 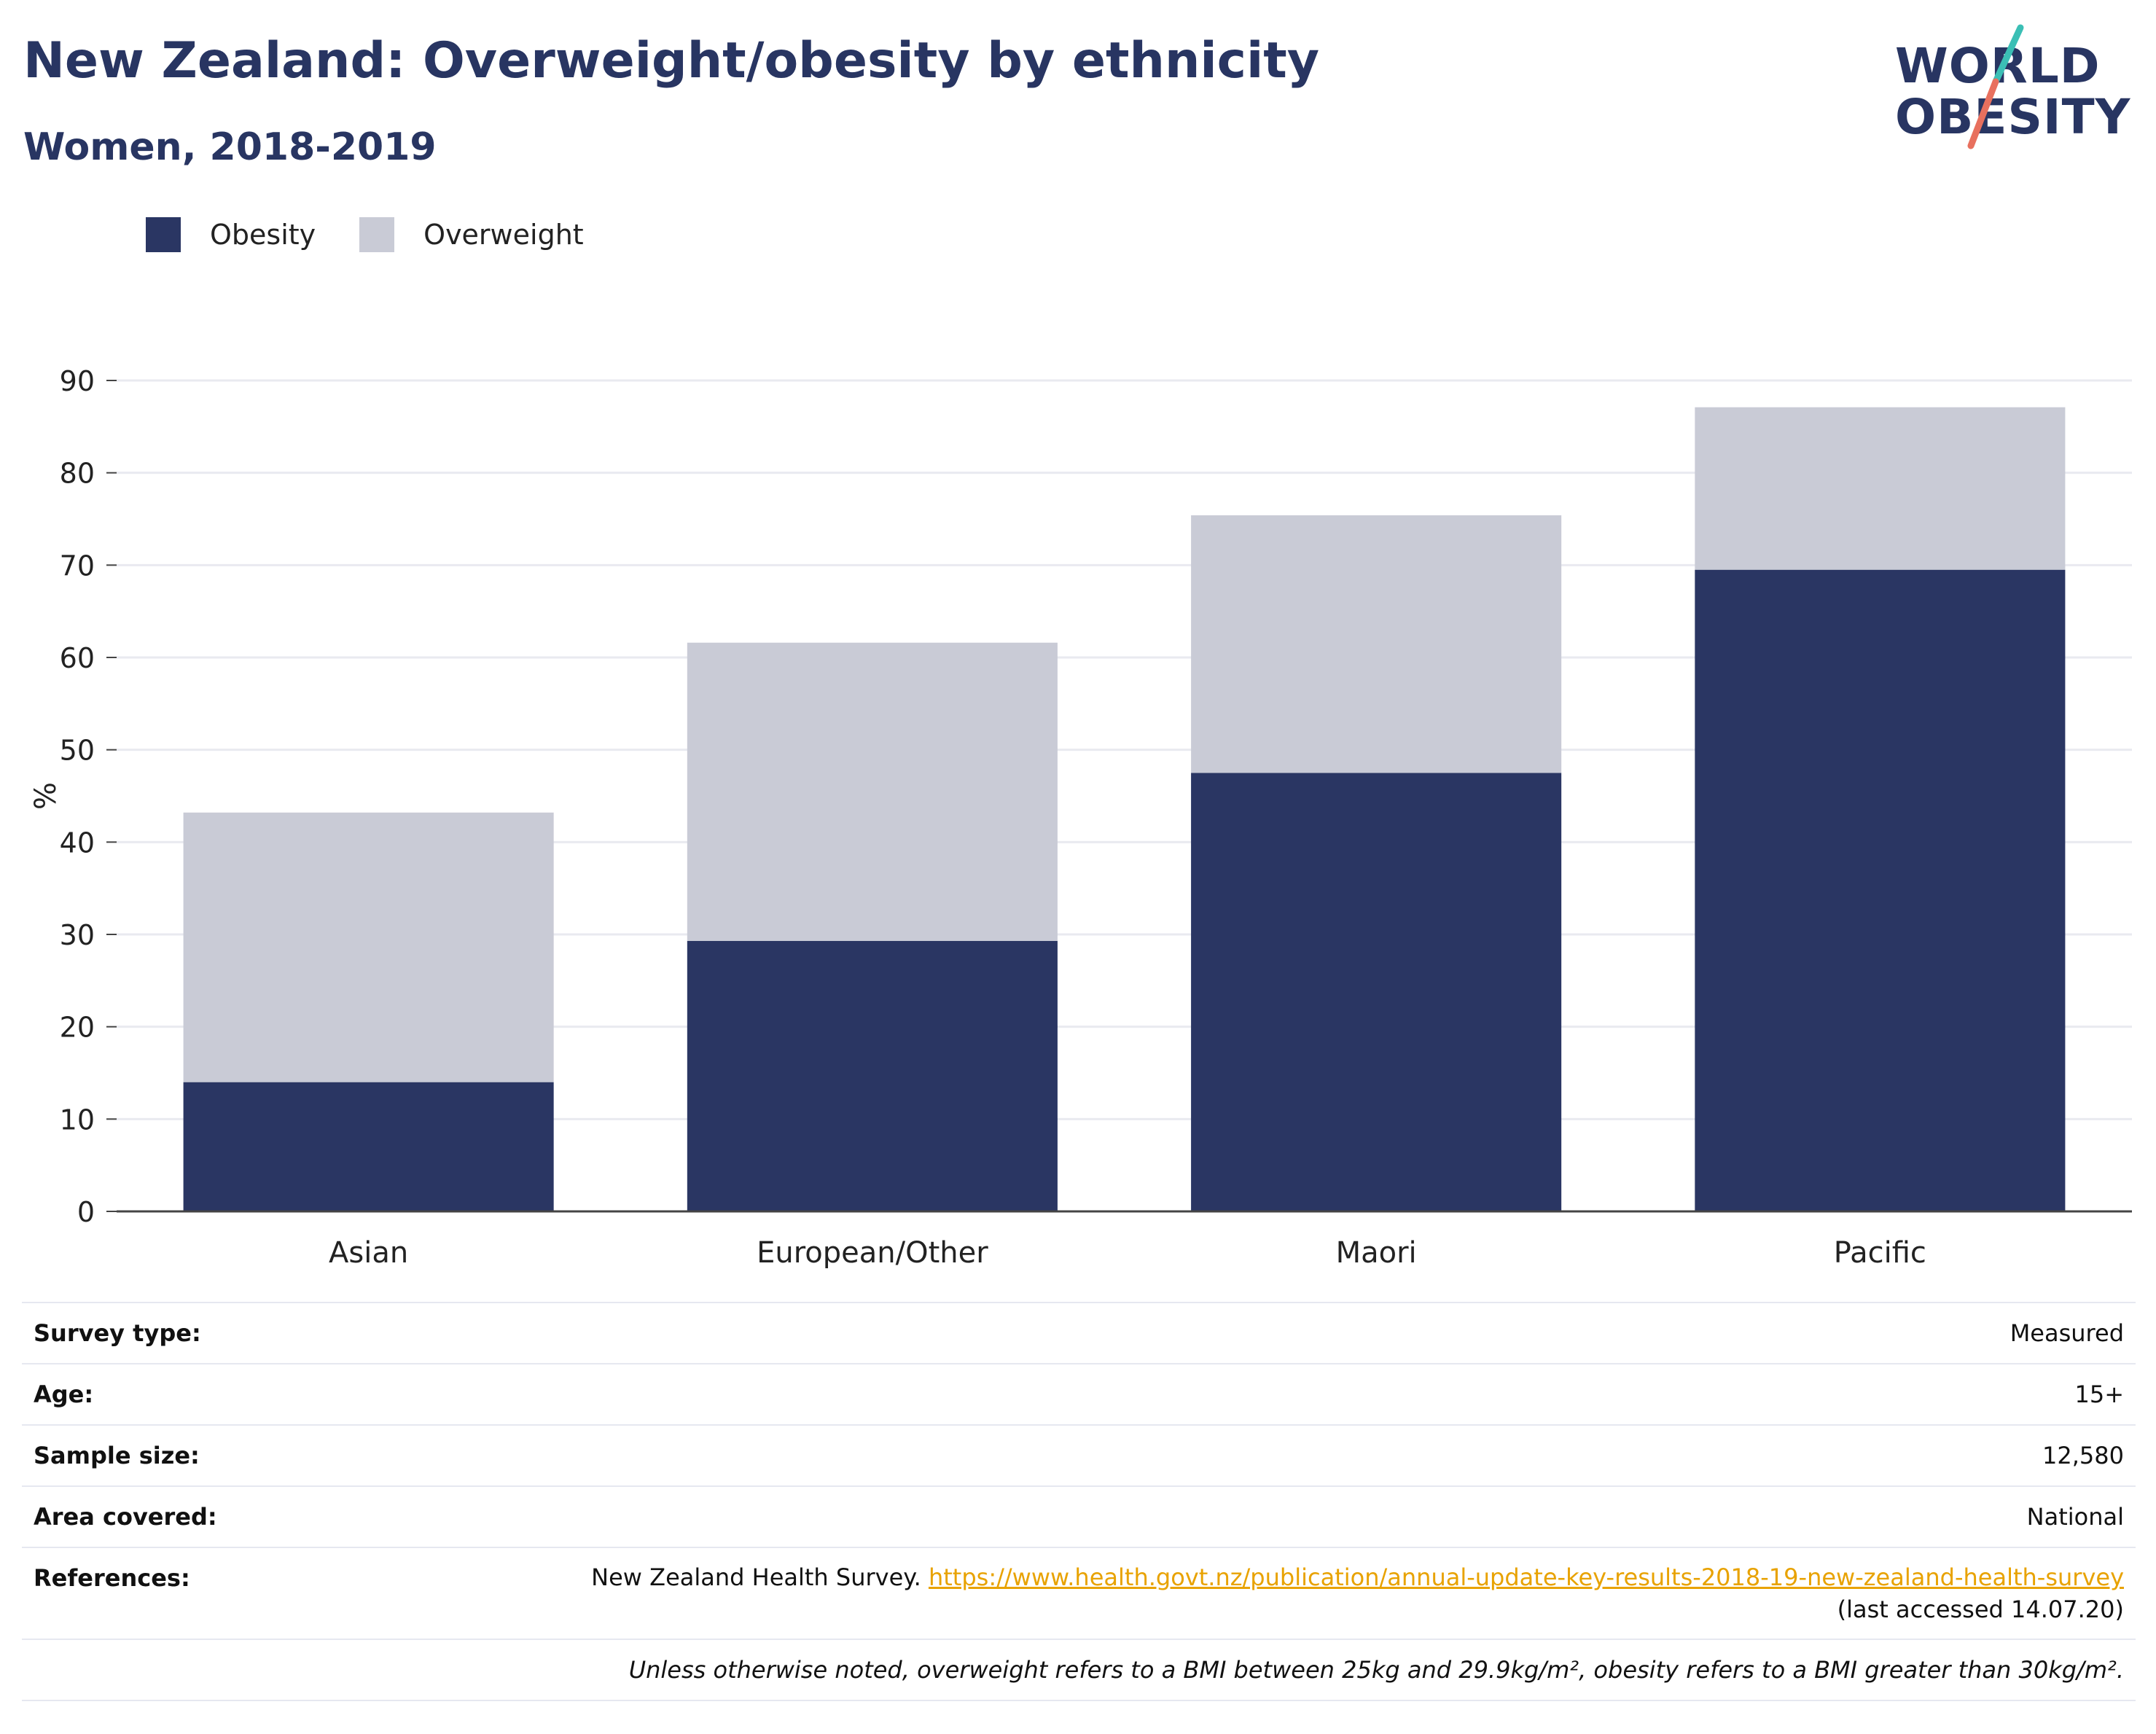 I want to click on bar-obesity-maori, so click(x=1376, y=992).